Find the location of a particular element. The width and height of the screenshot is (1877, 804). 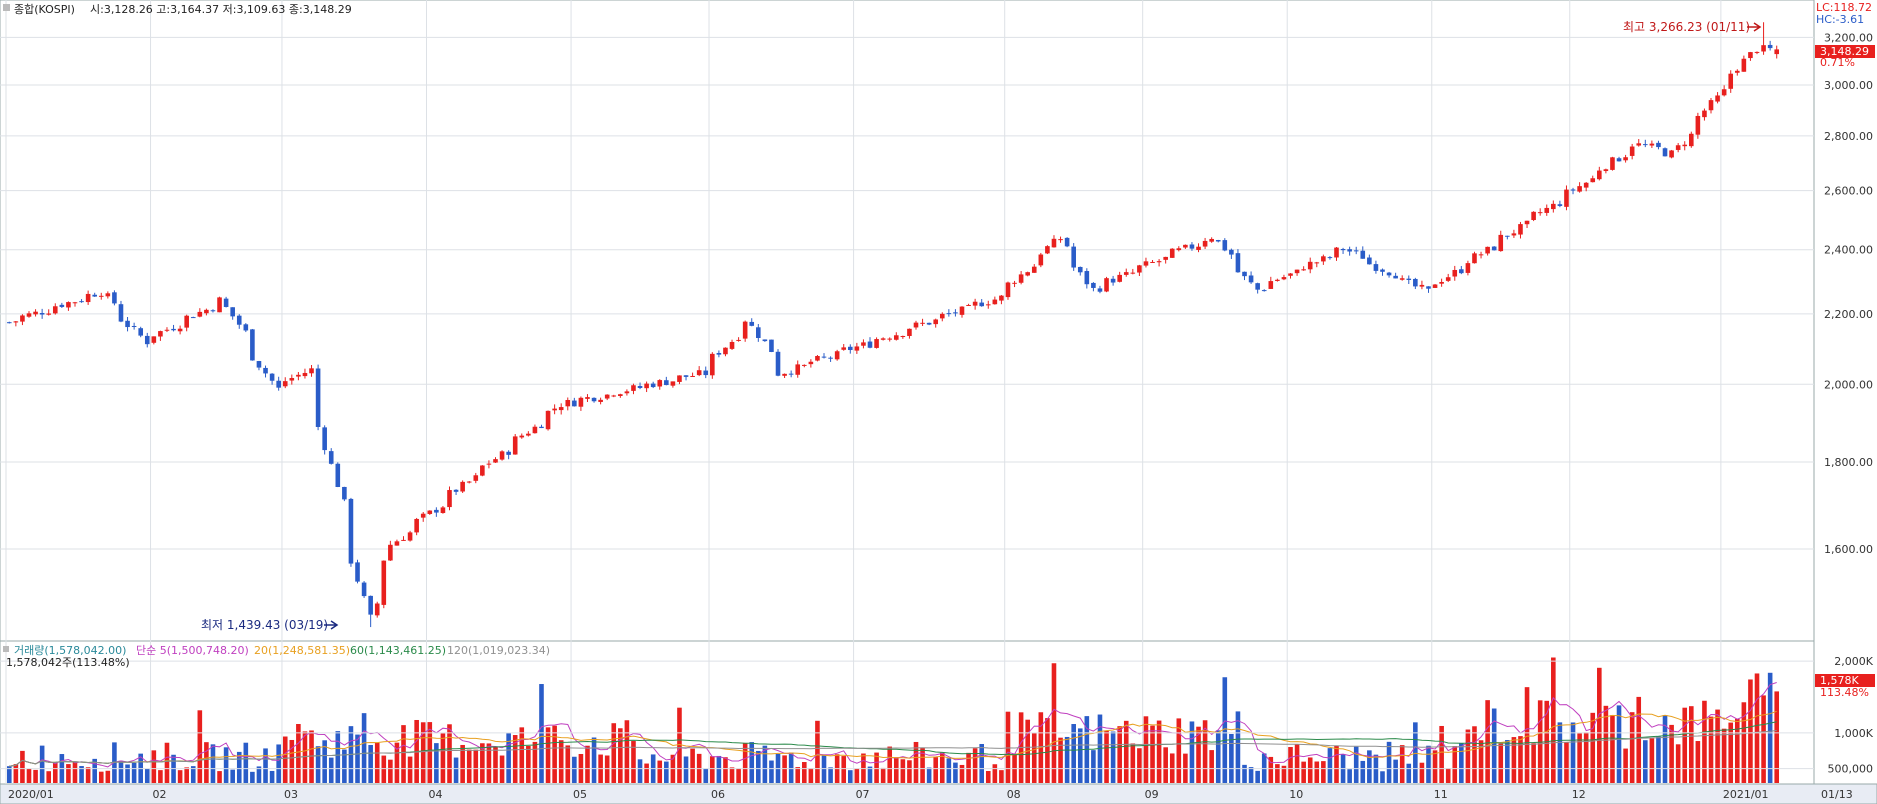

price-tick-label: 2,400.00 is located at coordinates (1848, 250).